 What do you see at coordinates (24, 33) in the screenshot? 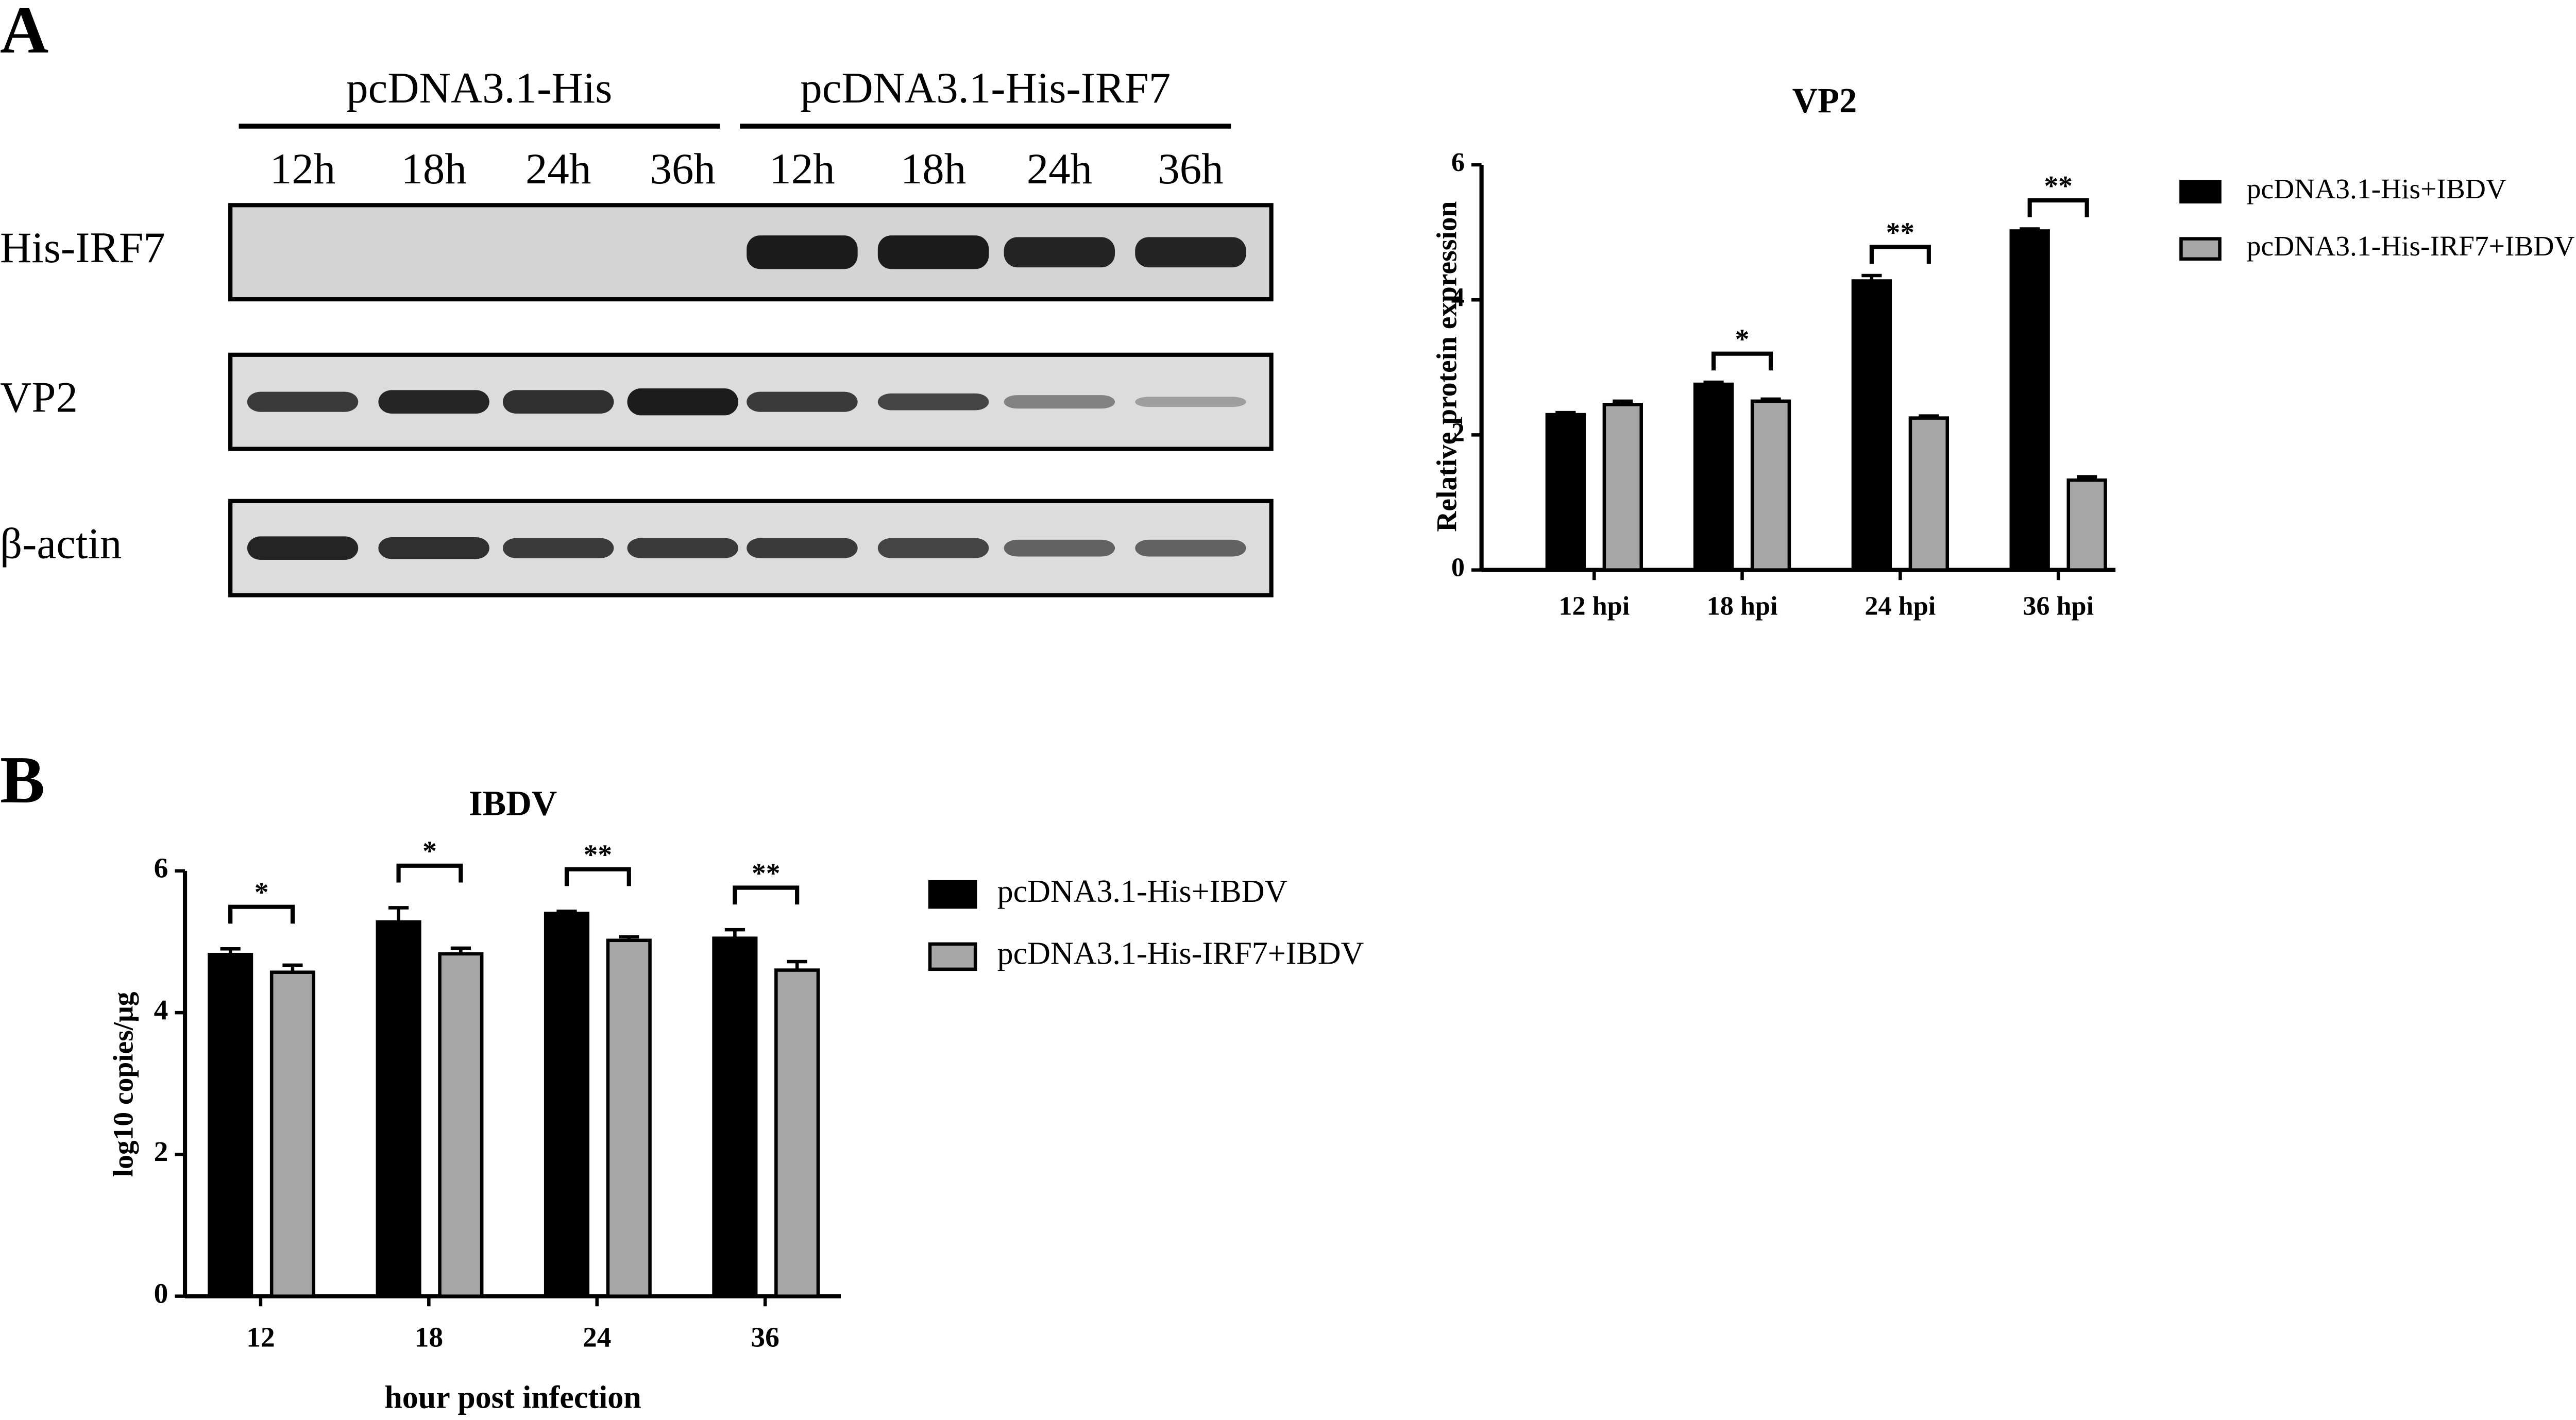
I see `panel-label: A` at bounding box center [24, 33].